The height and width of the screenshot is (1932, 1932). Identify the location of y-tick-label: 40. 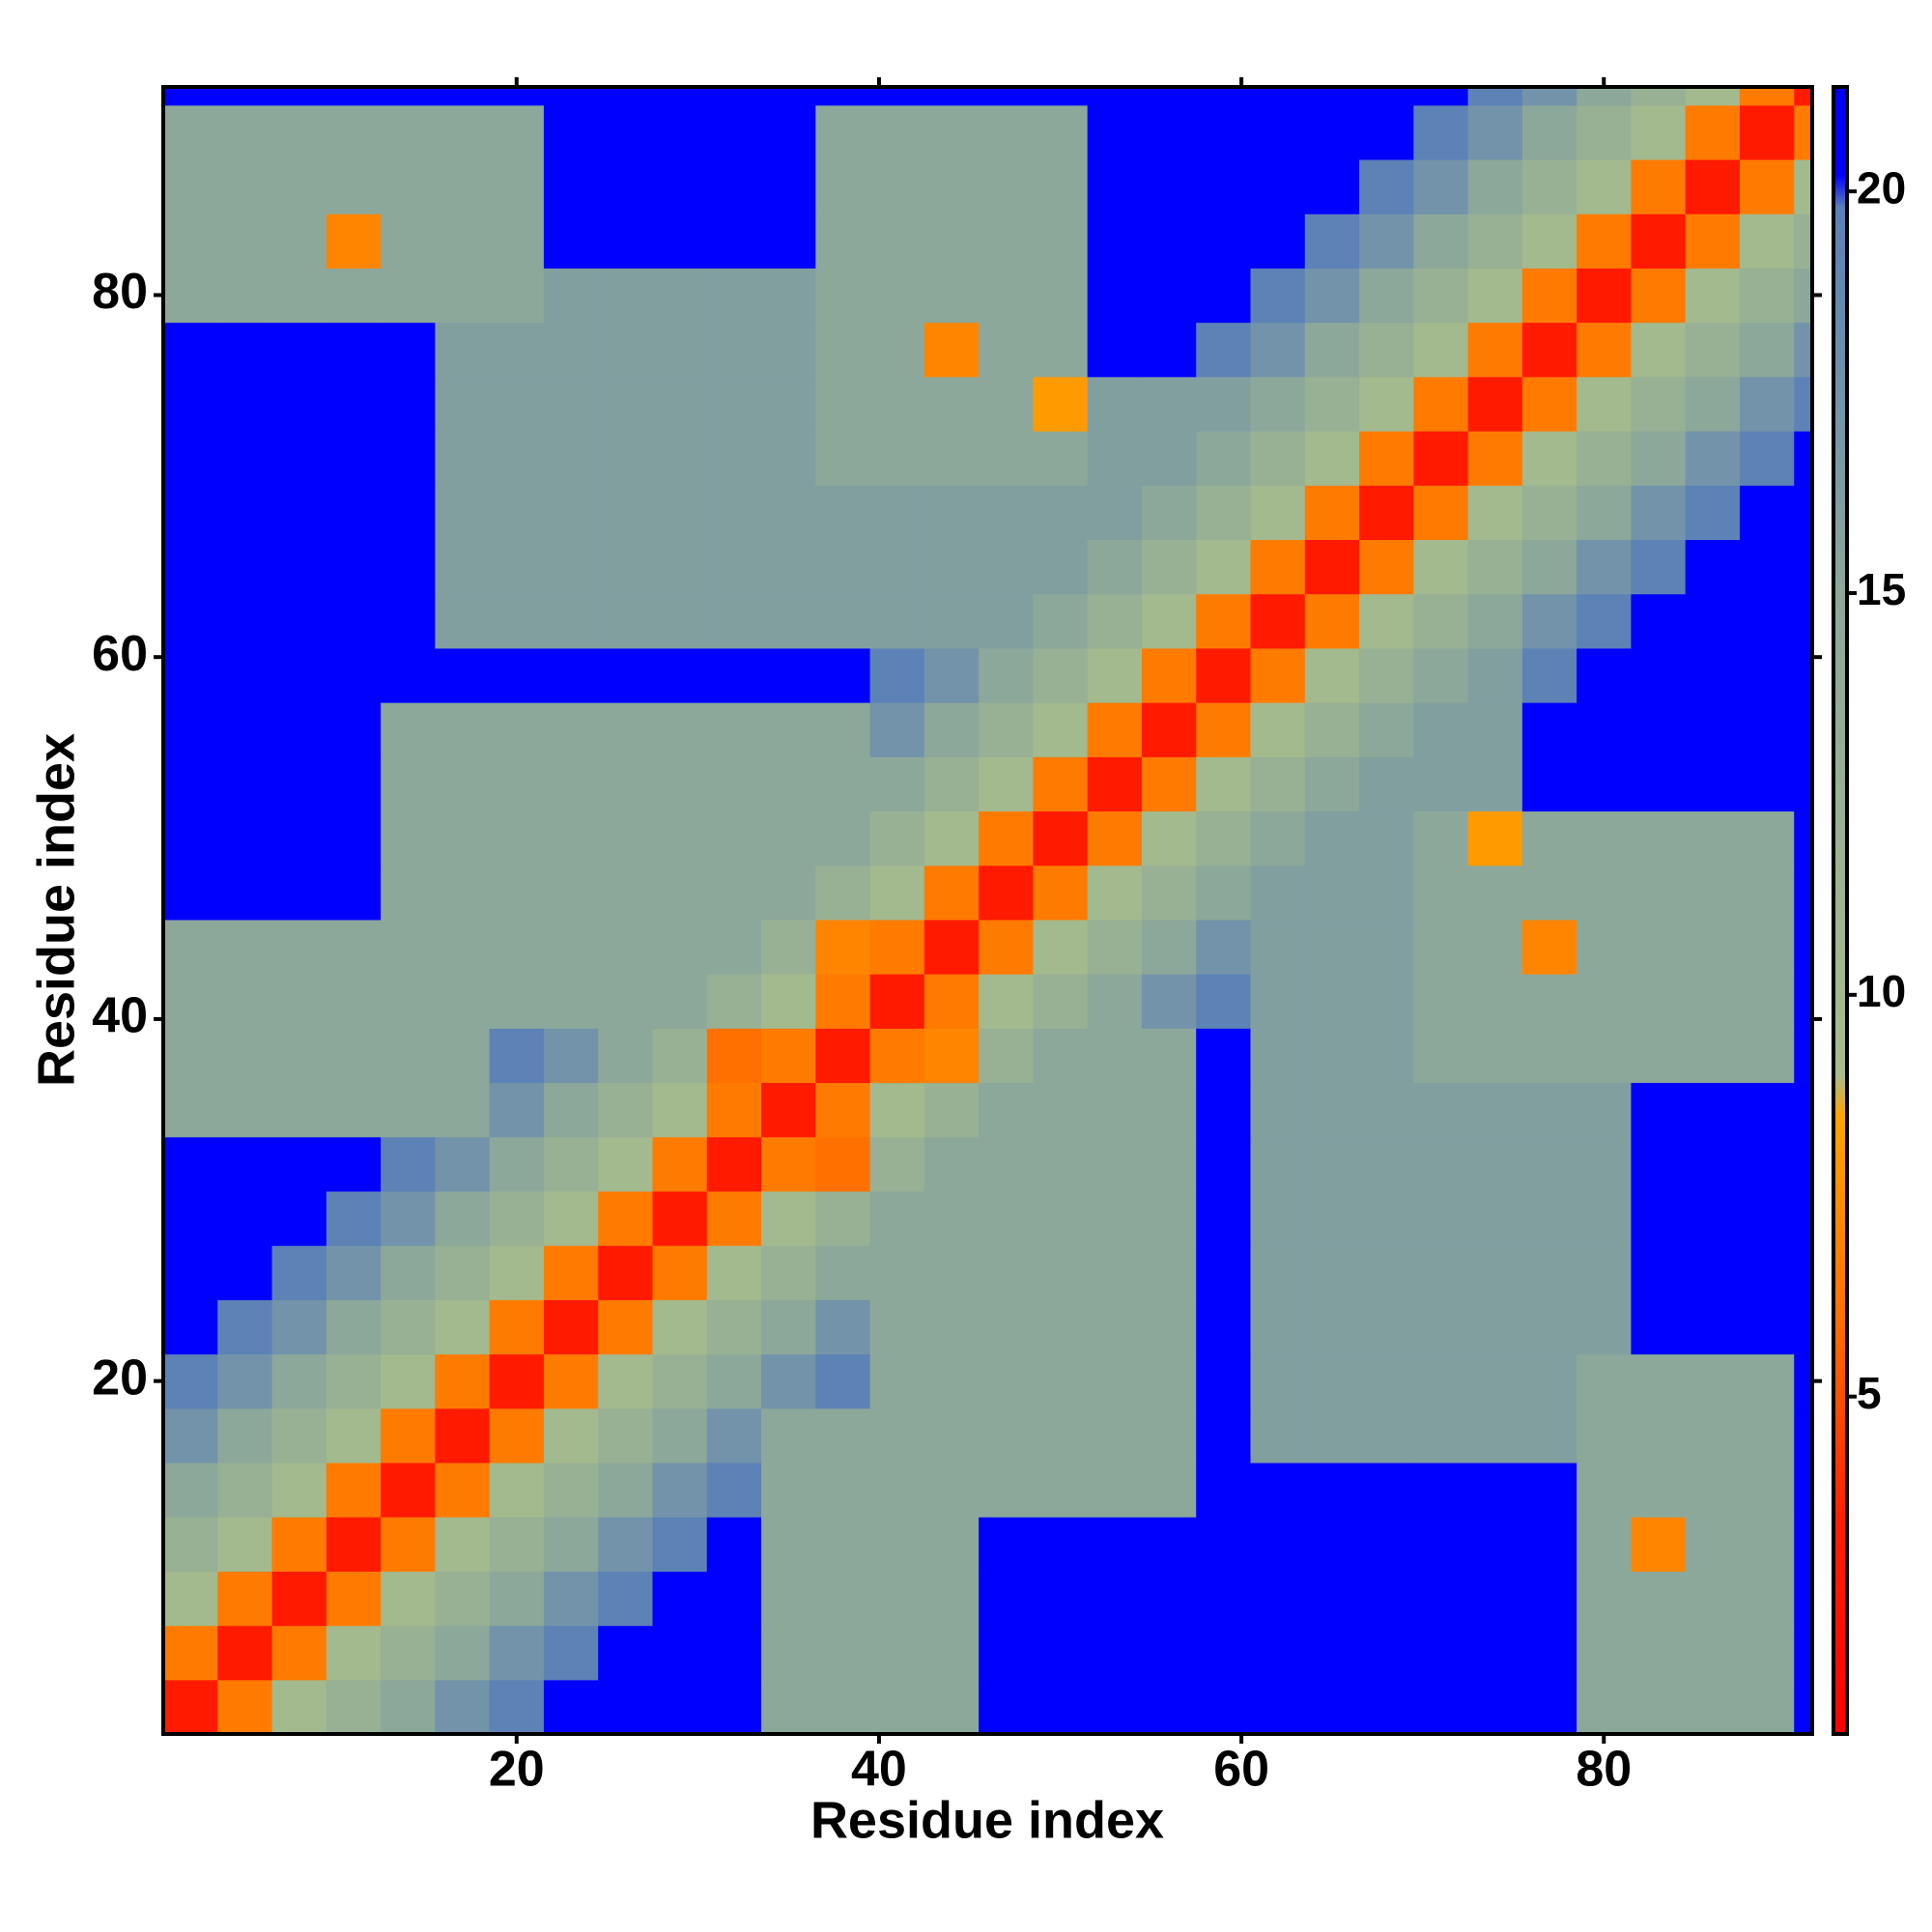
(120, 1016).